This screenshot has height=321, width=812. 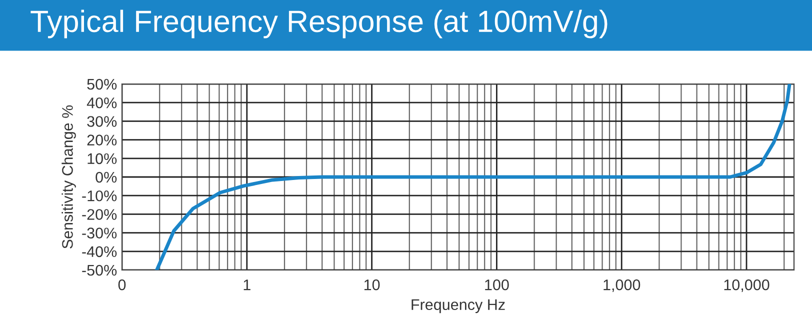 What do you see at coordinates (99, 214) in the screenshot?
I see `y-tick-label: -20%` at bounding box center [99, 214].